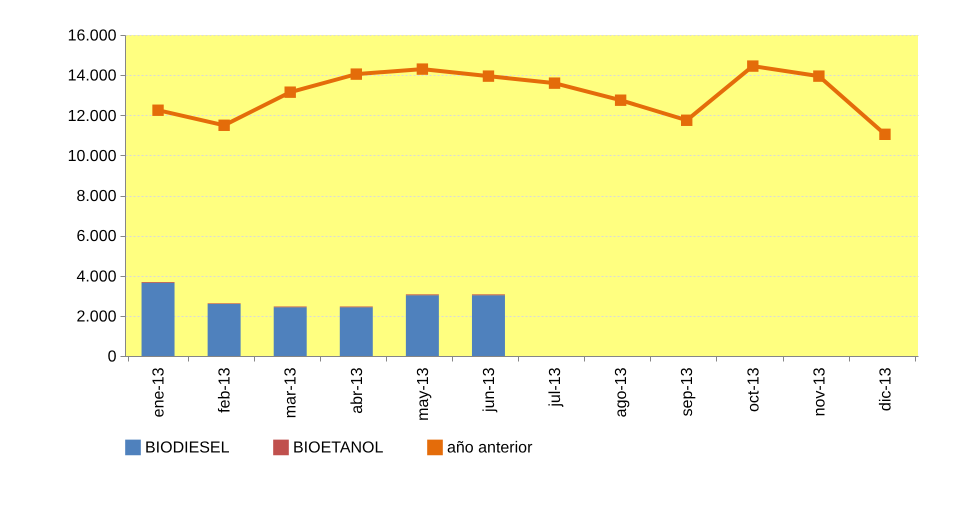 This screenshot has height=515, width=961. Describe the element at coordinates (112, 357) in the screenshot. I see `y-tick-label: 0` at that location.